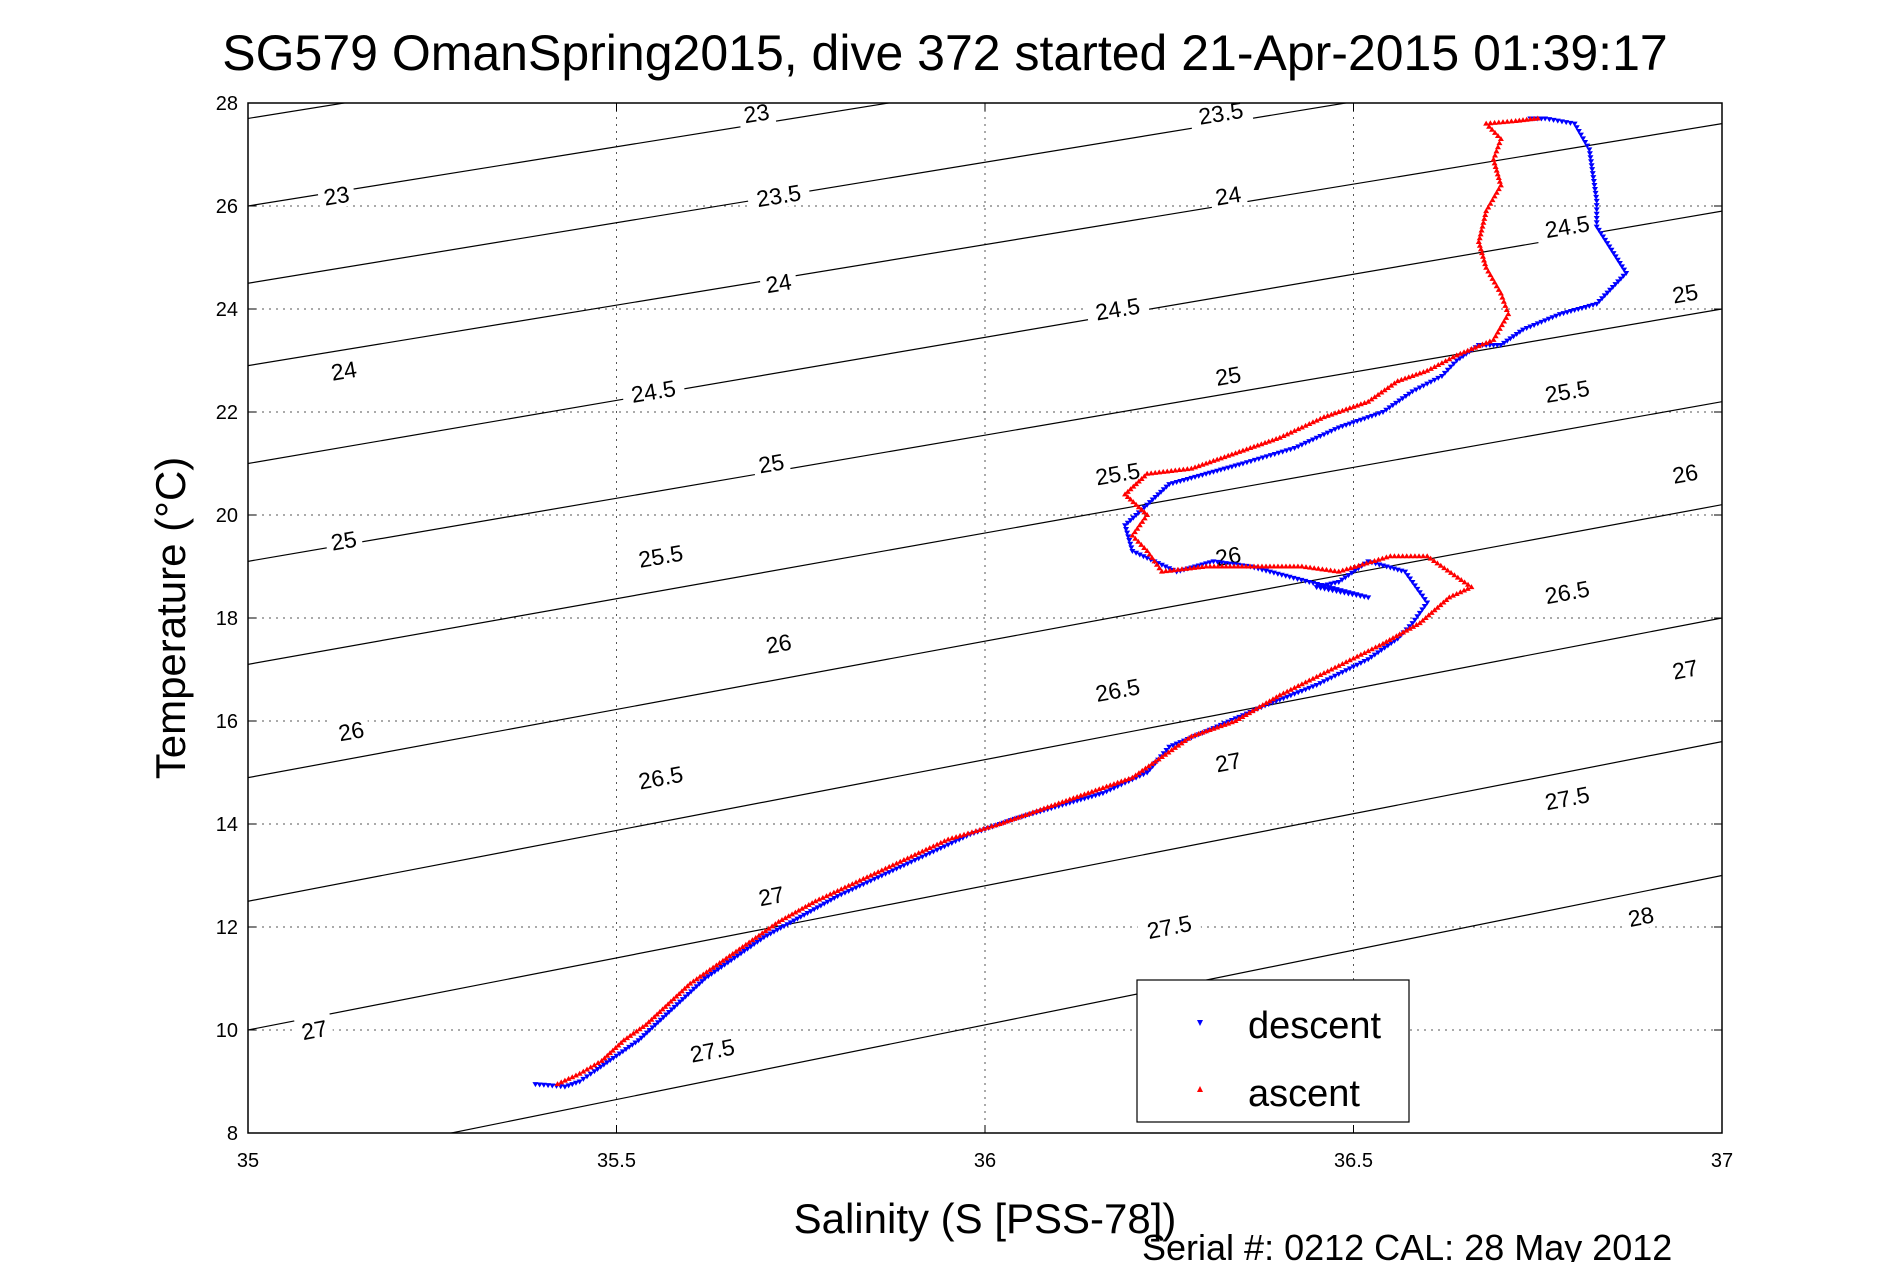 The height and width of the screenshot is (1262, 1891). I want to click on contour-label-text: 26, so click(779, 644).